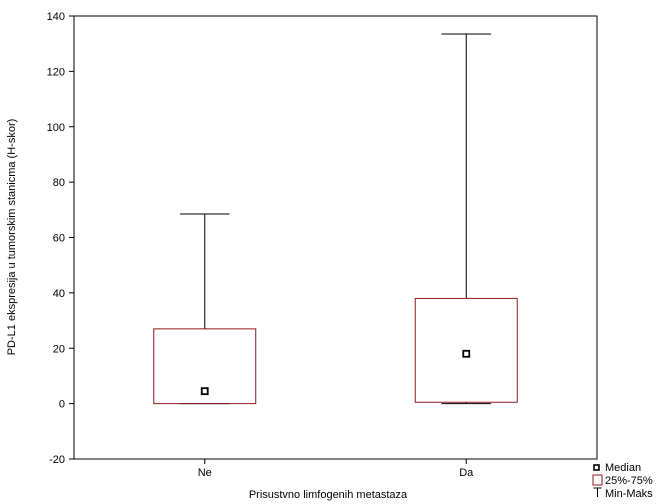  What do you see at coordinates (629, 494) in the screenshot?
I see `legend-whisker-label: Min-Maks` at bounding box center [629, 494].